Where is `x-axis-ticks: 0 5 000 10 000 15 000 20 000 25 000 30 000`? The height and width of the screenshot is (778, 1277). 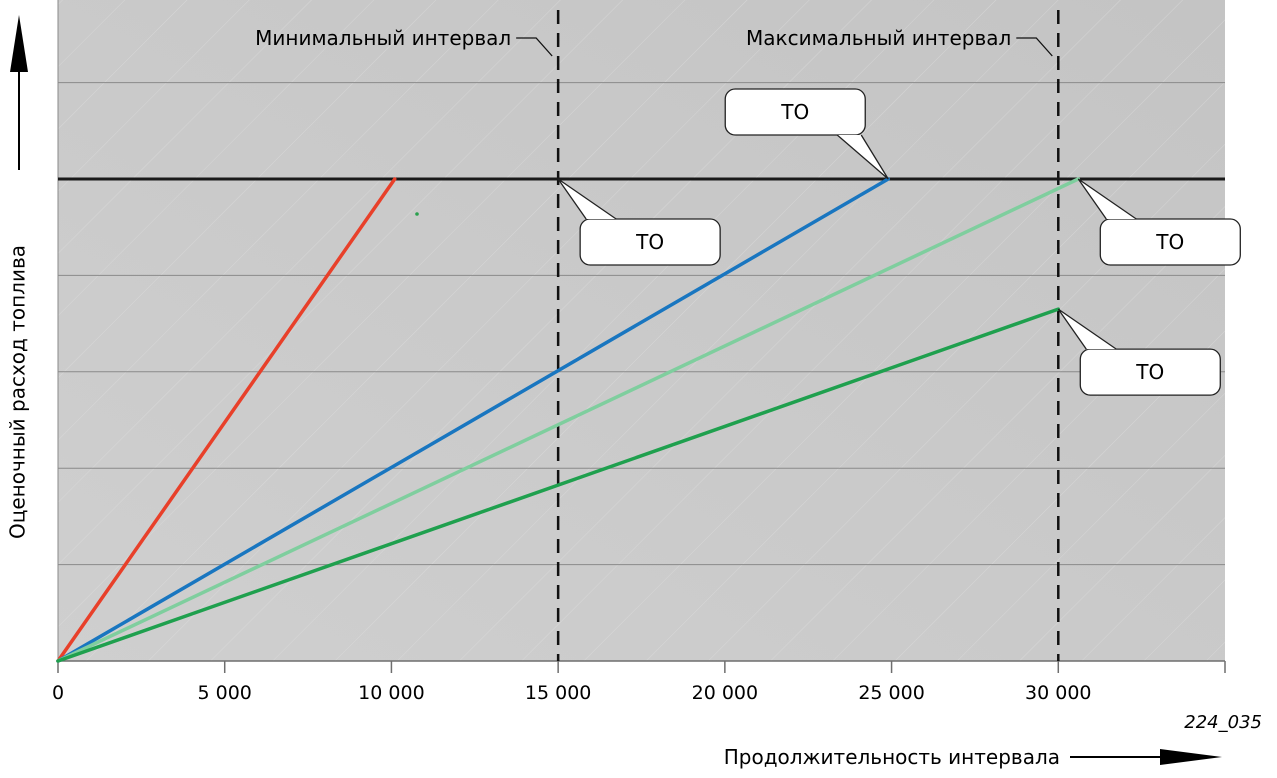
x-axis-ticks: 0 5 000 10 000 15 000 20 000 25 000 30 000 is located at coordinates (639, 682).